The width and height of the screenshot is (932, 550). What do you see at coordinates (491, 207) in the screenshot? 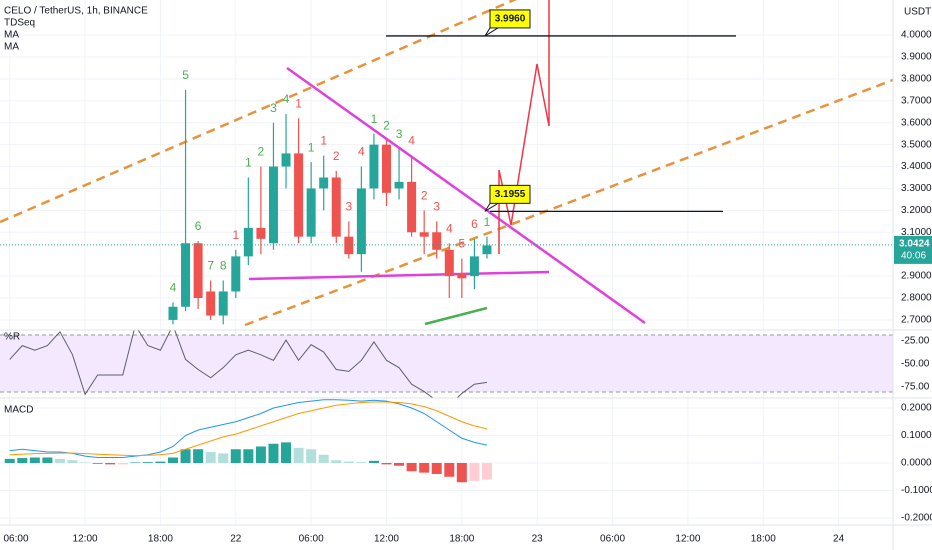
I see `callout-pointer` at bounding box center [491, 207].